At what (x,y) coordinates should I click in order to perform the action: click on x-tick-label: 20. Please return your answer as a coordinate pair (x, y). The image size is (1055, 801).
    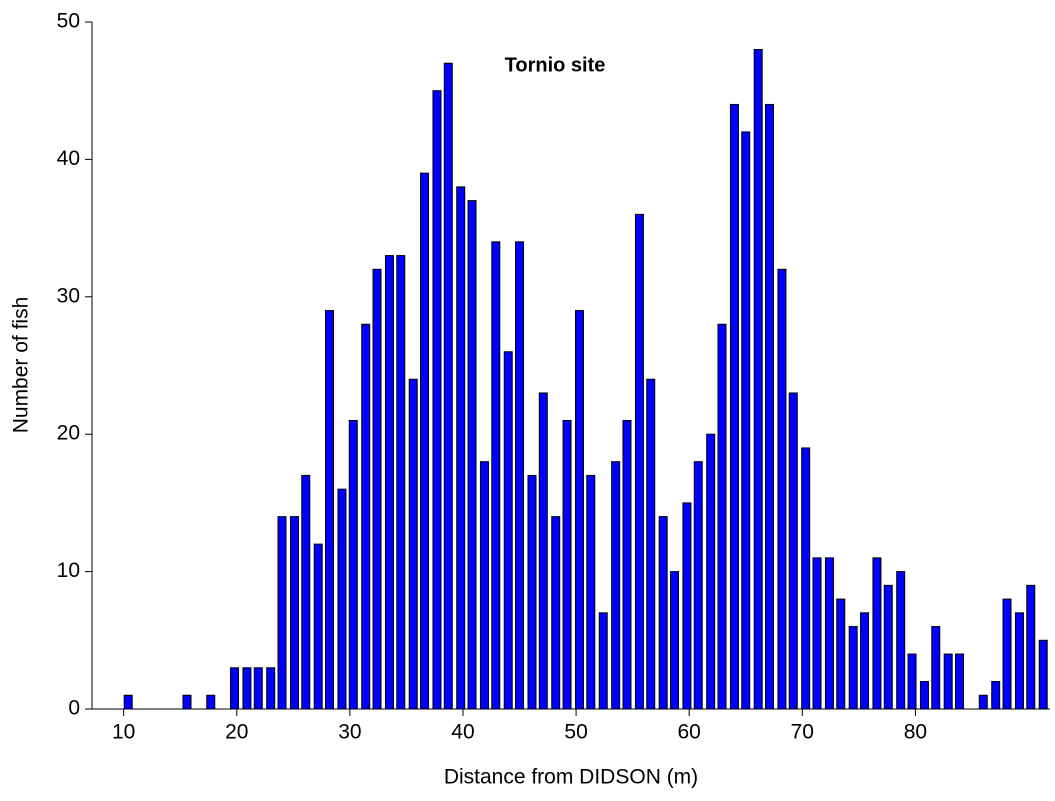
    Looking at the image, I should click on (236, 732).